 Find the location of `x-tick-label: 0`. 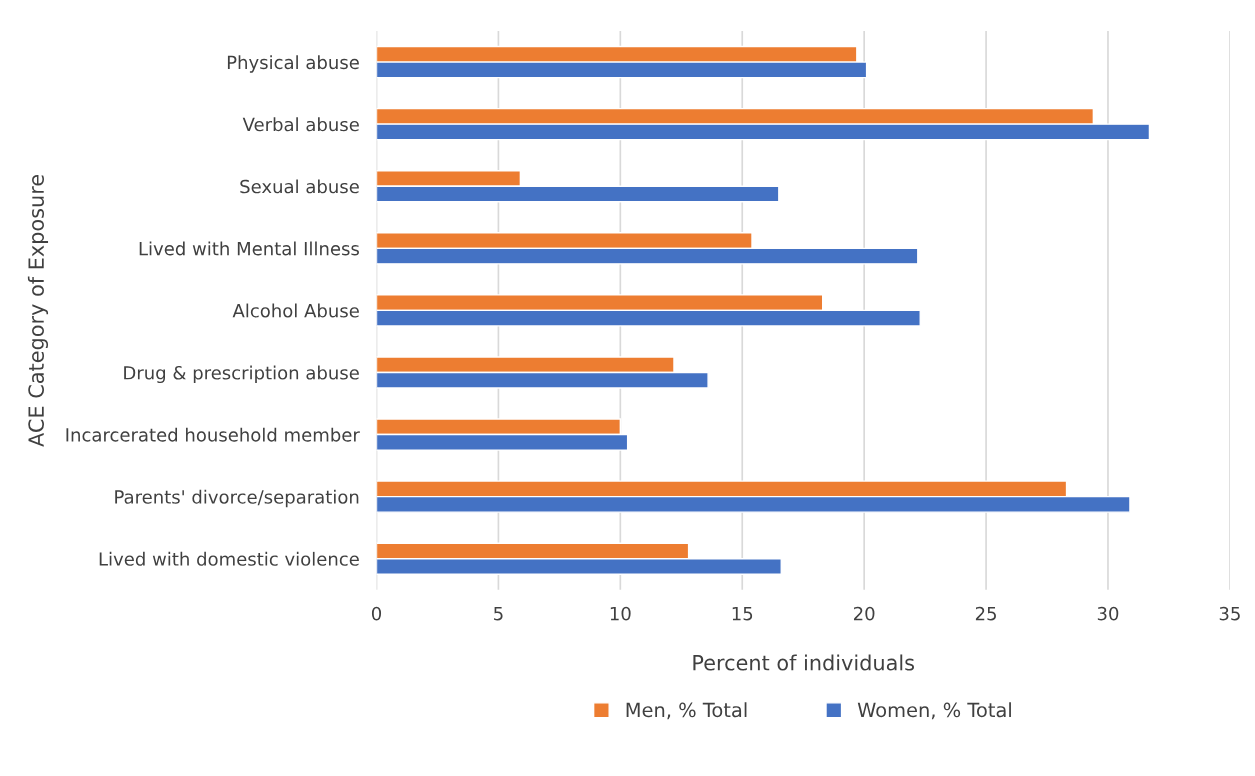

x-tick-label: 0 is located at coordinates (376, 613).